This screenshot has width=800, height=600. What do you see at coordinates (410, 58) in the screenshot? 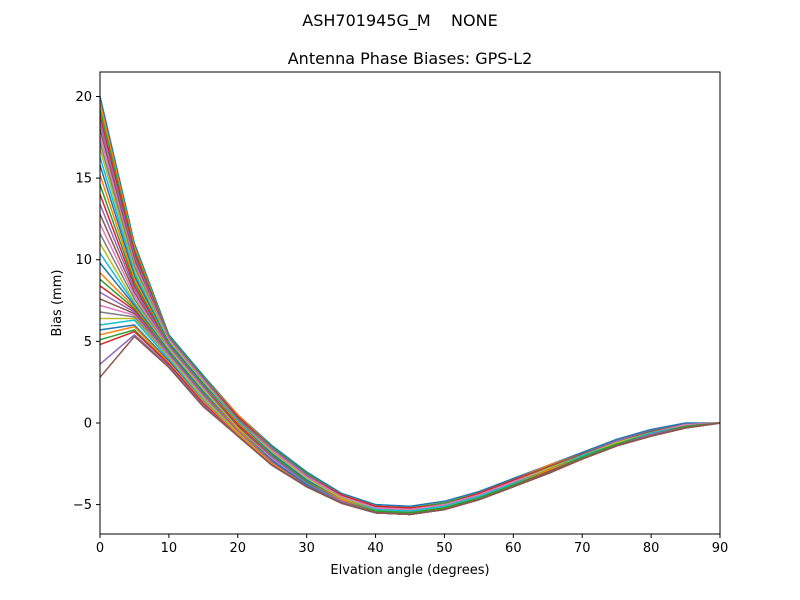
I see `chart-title: Antenna Phase Biases: GPS-L2` at bounding box center [410, 58].